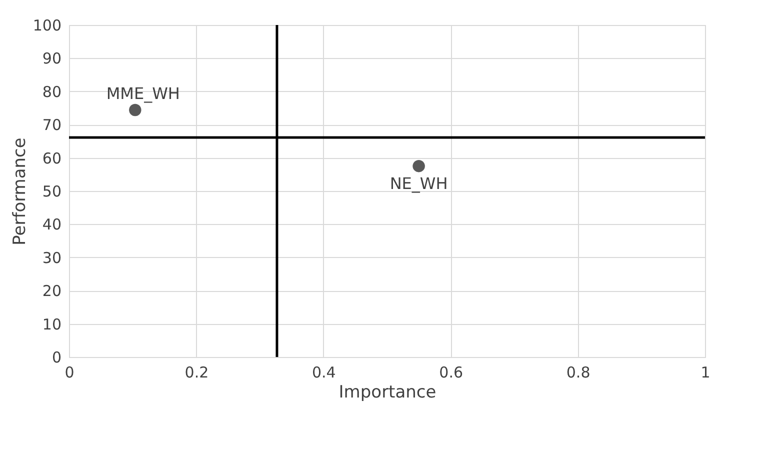 This screenshot has width=782, height=462. Describe the element at coordinates (451, 373) in the screenshot. I see `x-tick-label: 0.6` at that location.